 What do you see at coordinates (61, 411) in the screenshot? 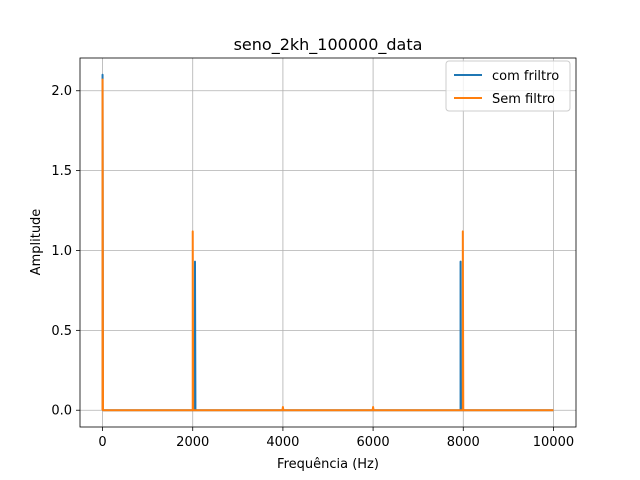
I see `y-tick-label: 0.0` at bounding box center [61, 411].